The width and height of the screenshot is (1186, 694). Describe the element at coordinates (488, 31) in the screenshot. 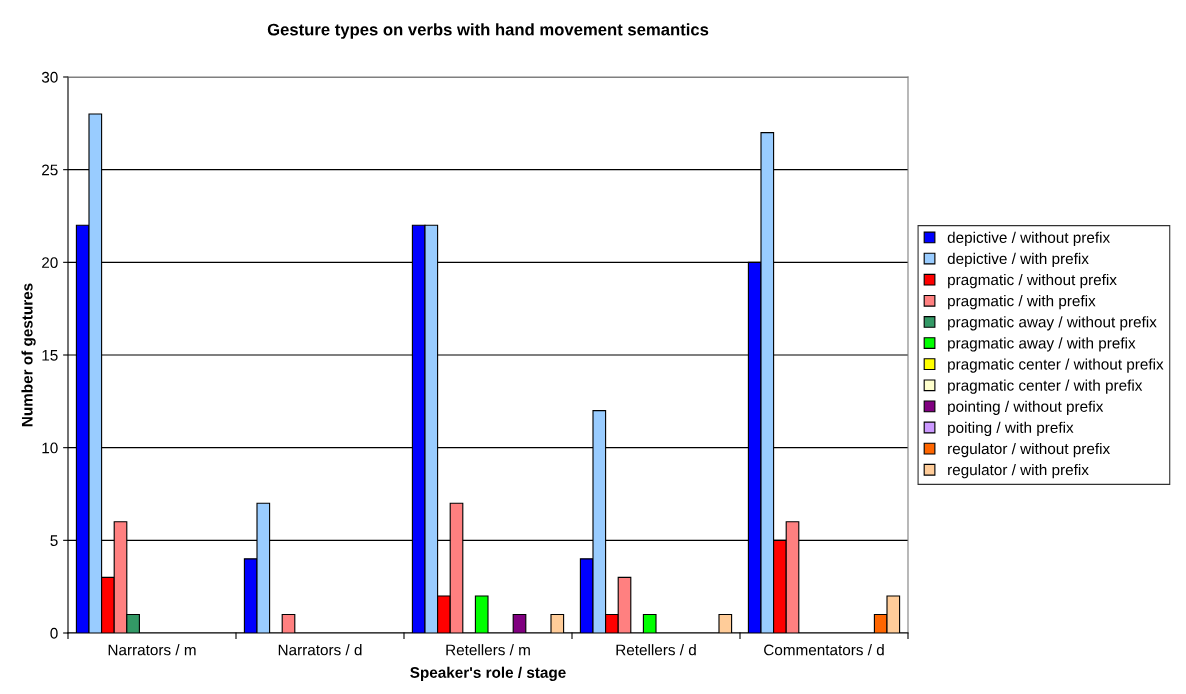

I see `chart-title: Gesture types on verbs with hand movement semantics` at that location.